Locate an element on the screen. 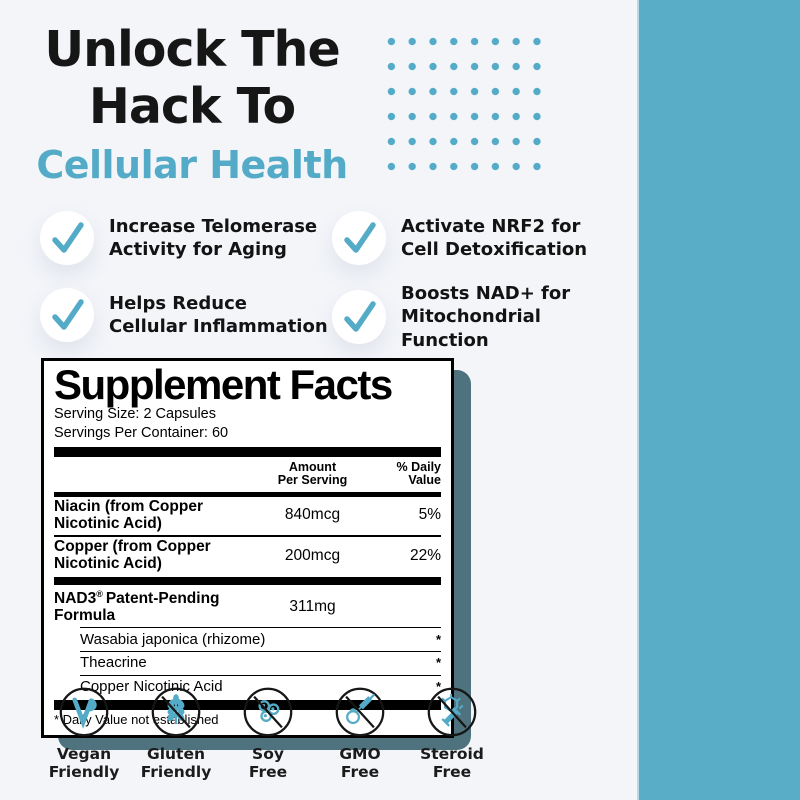 This screenshot has height=800, width=800. benefit-text: Increase Telomerase Activity for Aging is located at coordinates (213, 237).